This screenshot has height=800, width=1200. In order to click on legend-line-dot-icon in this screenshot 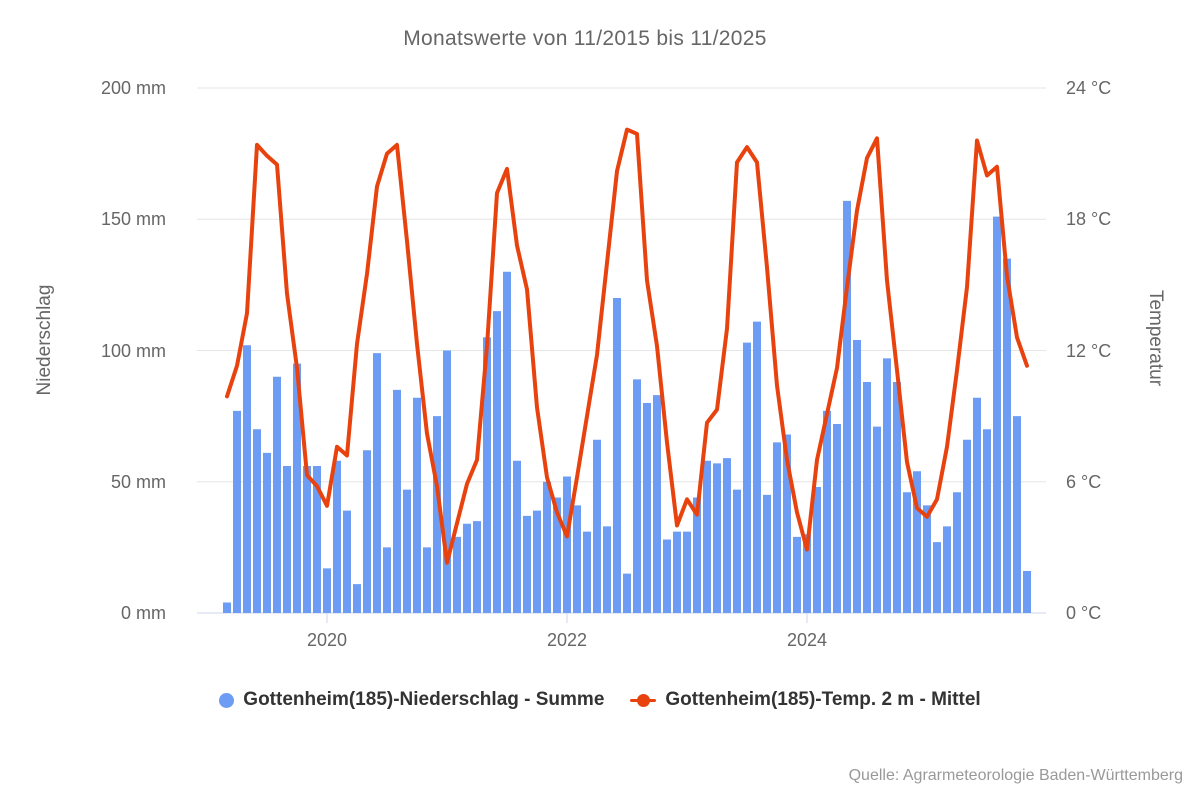, I will do `click(643, 700)`.